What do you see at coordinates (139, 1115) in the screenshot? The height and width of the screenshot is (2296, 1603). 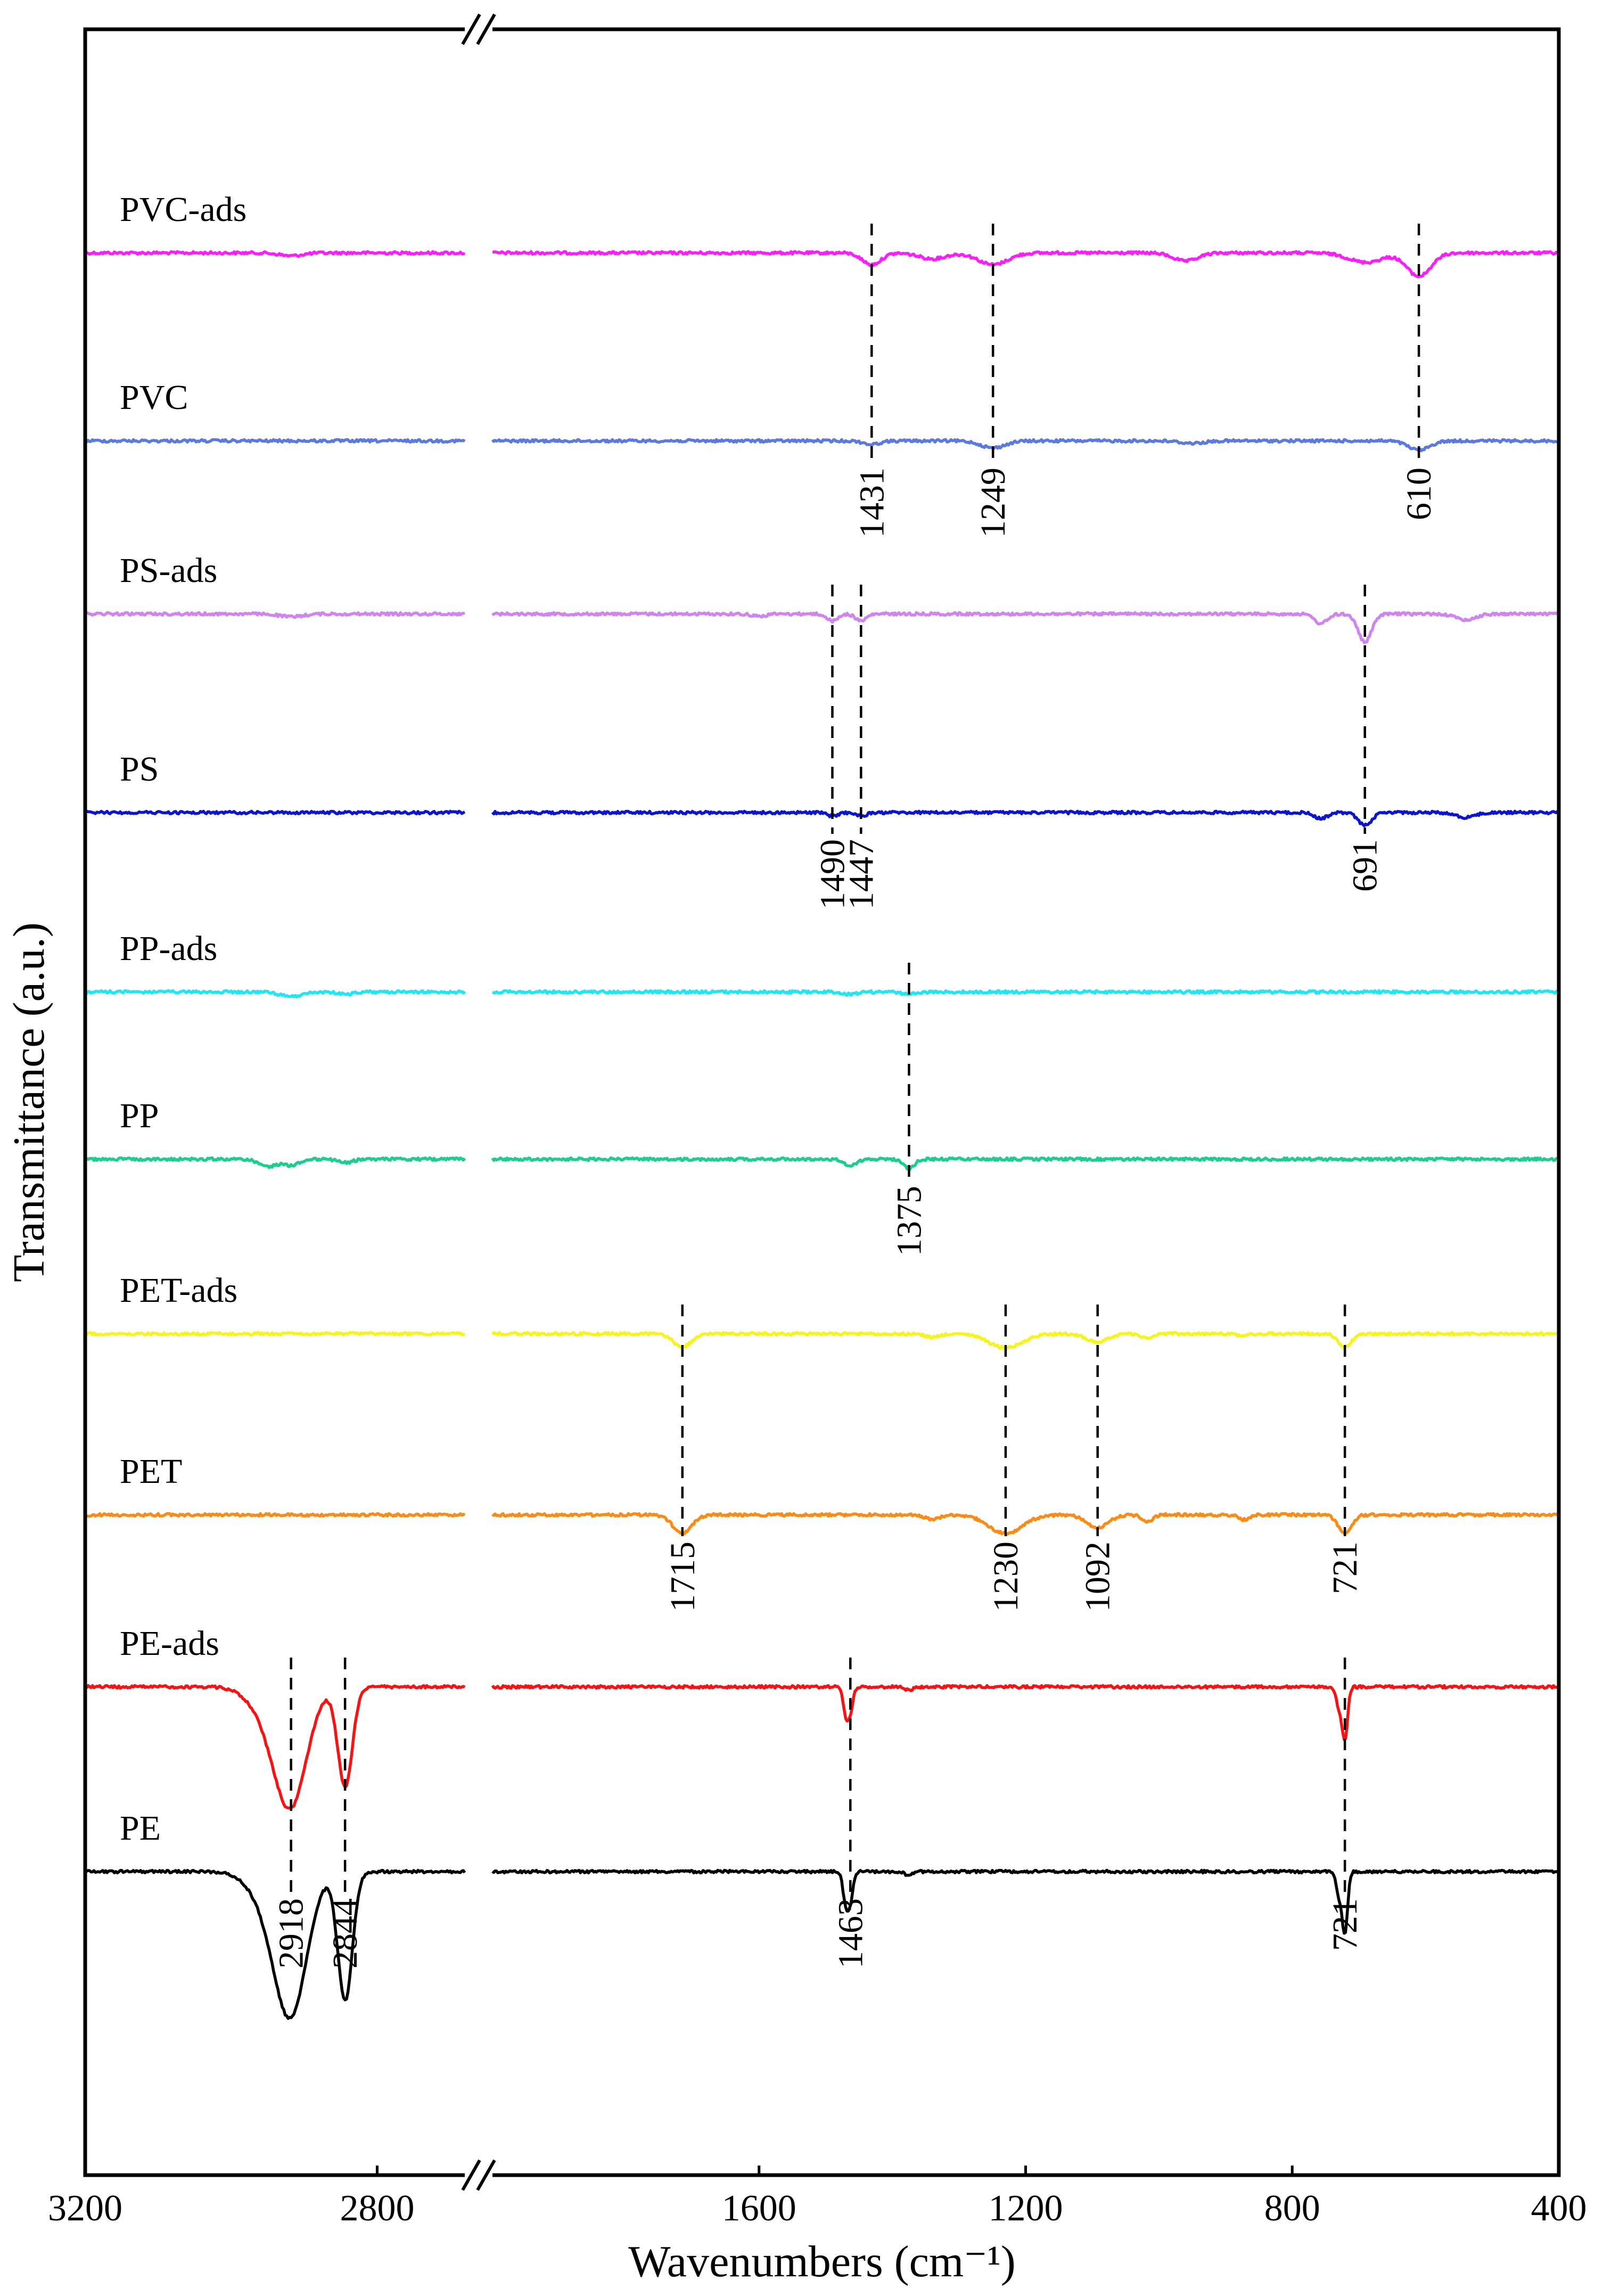 I see `series-label: PP` at bounding box center [139, 1115].